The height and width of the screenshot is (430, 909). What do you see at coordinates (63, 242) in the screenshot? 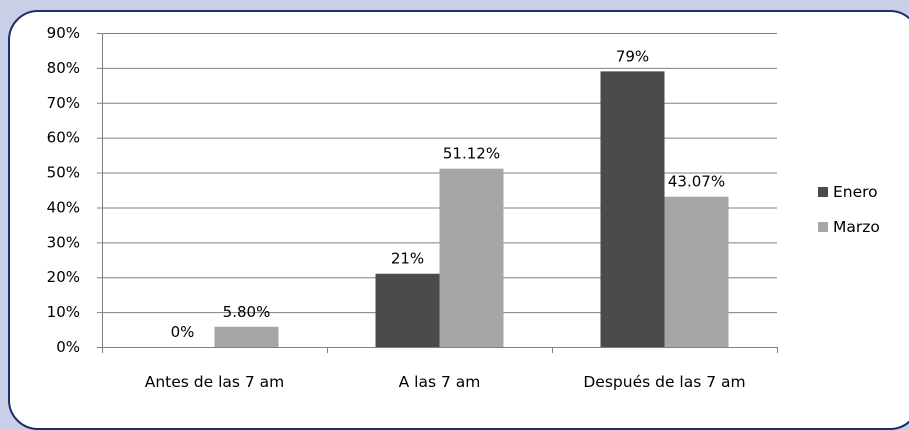
I see `y-tick-label: 30%` at bounding box center [63, 242].